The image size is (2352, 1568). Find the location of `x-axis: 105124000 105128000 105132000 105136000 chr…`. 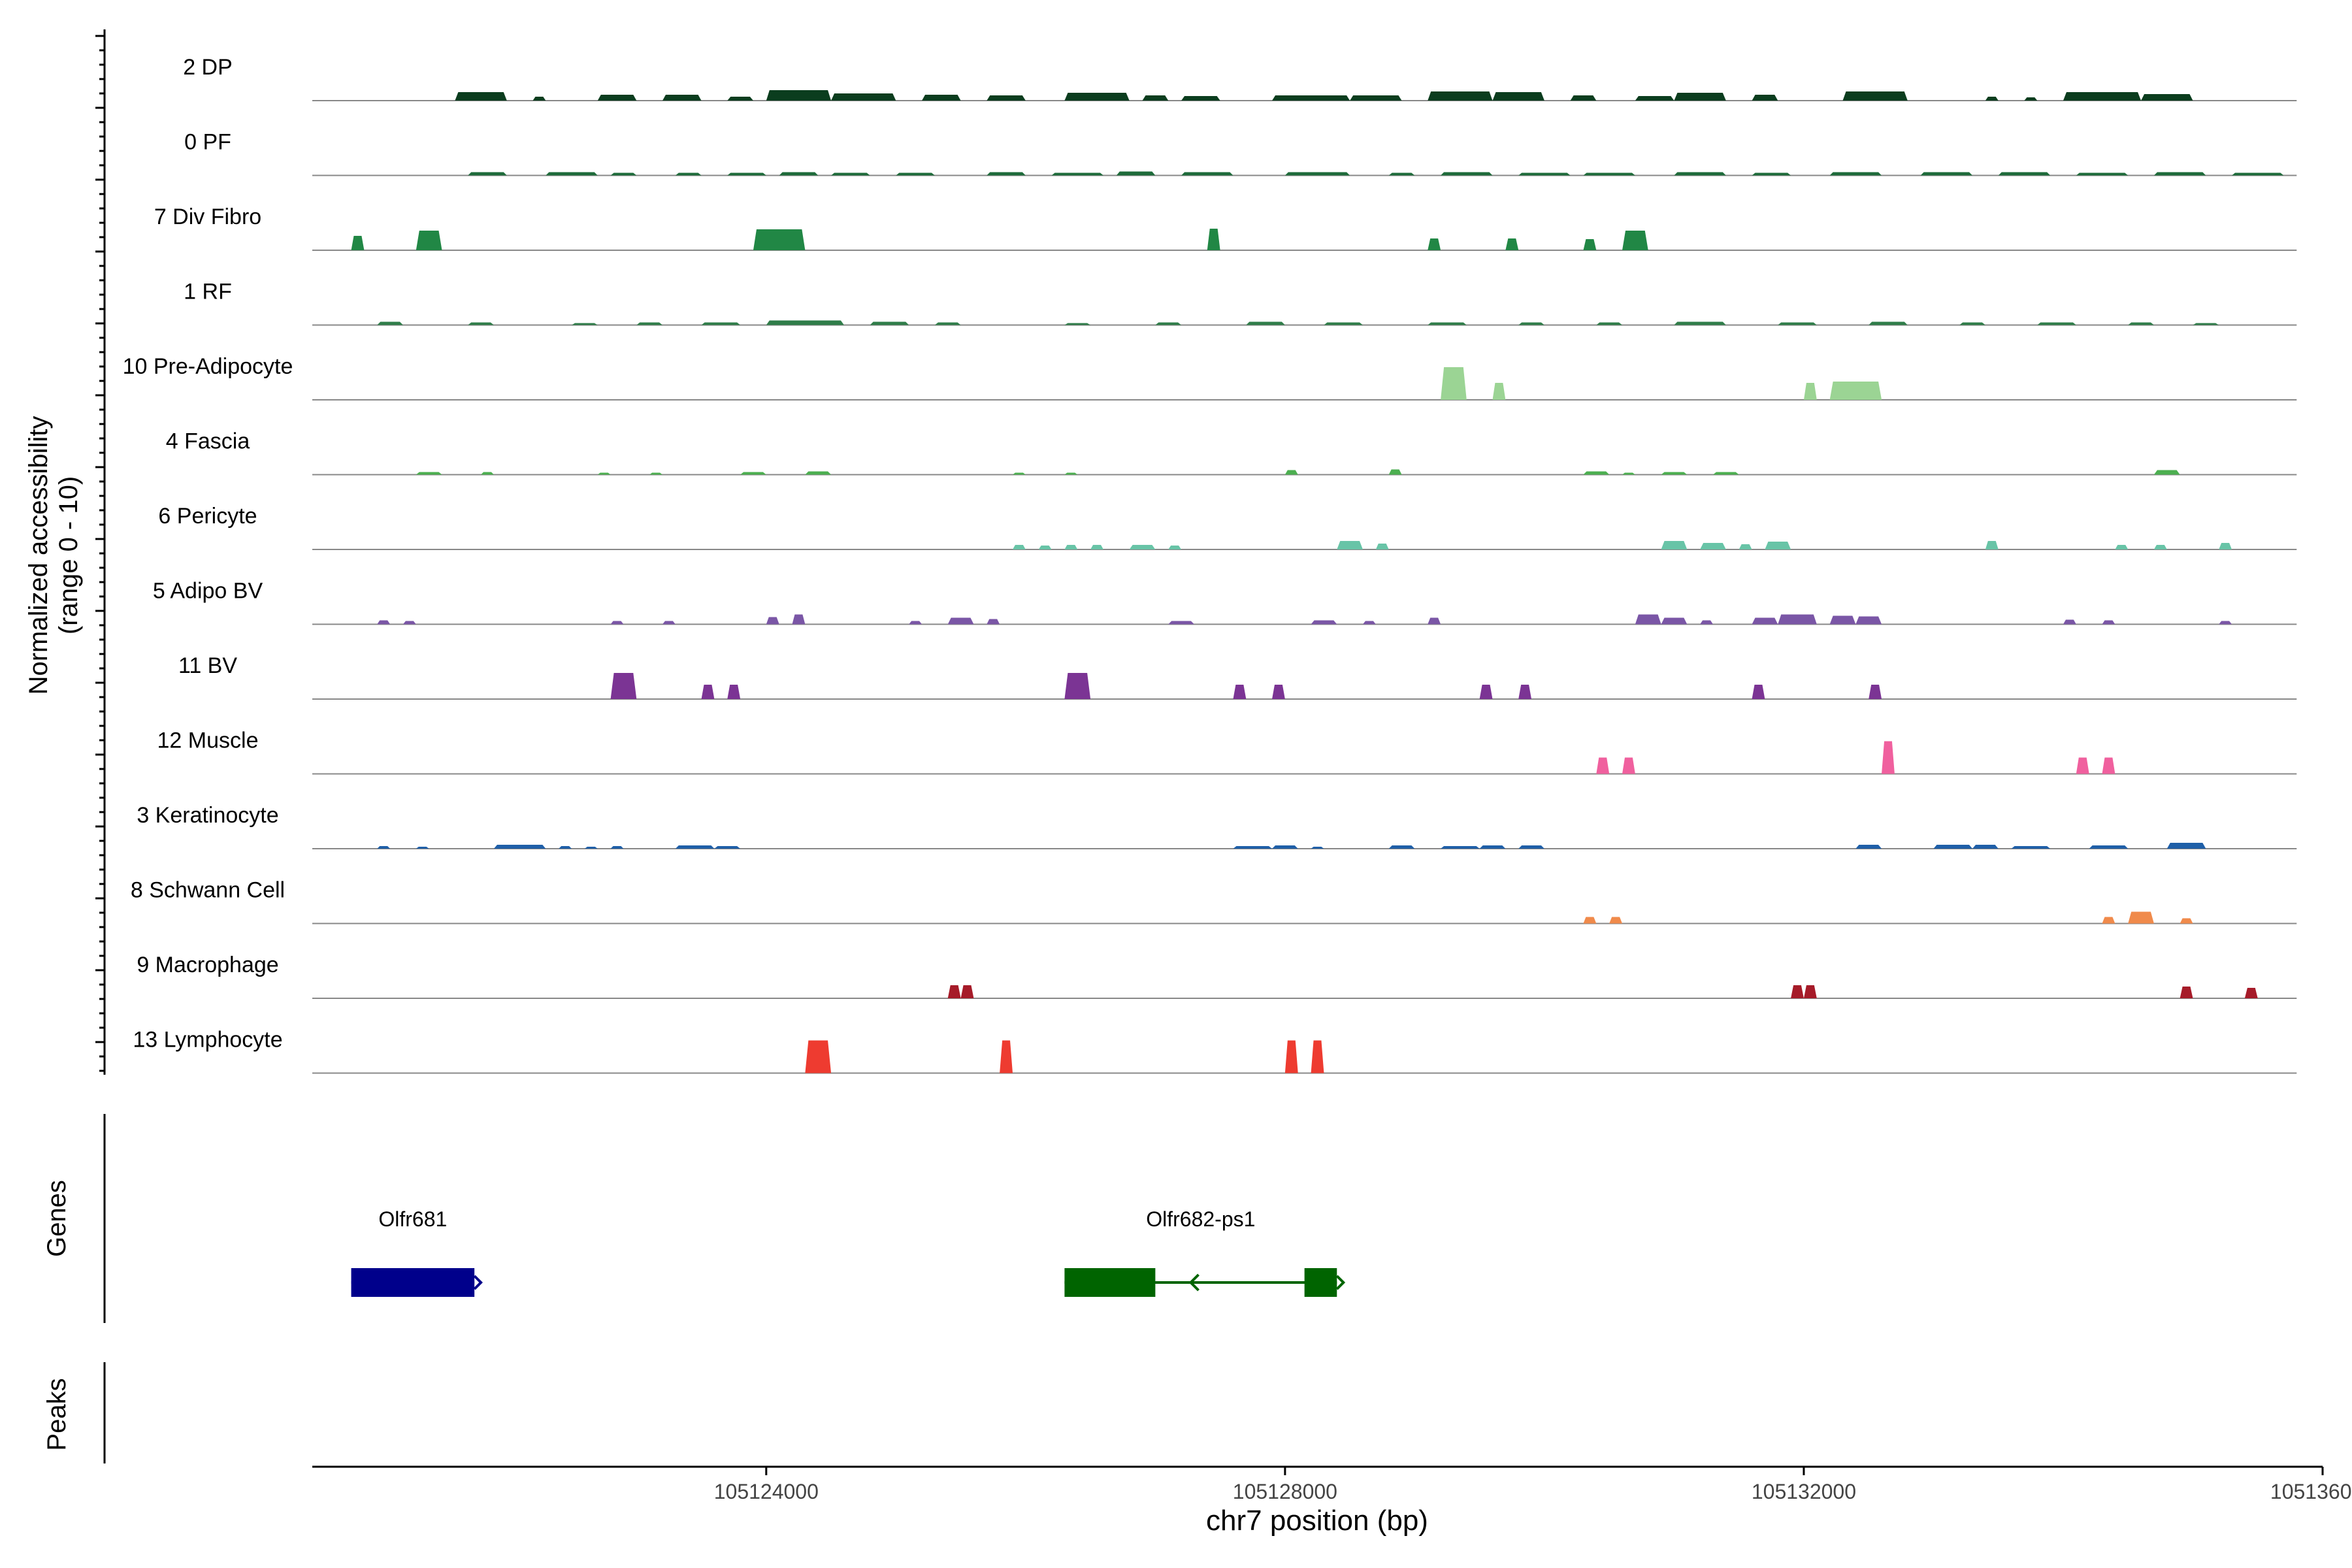

x-axis: 105124000 105128000 105132000 105136000 chr… is located at coordinates (1332, 1501).